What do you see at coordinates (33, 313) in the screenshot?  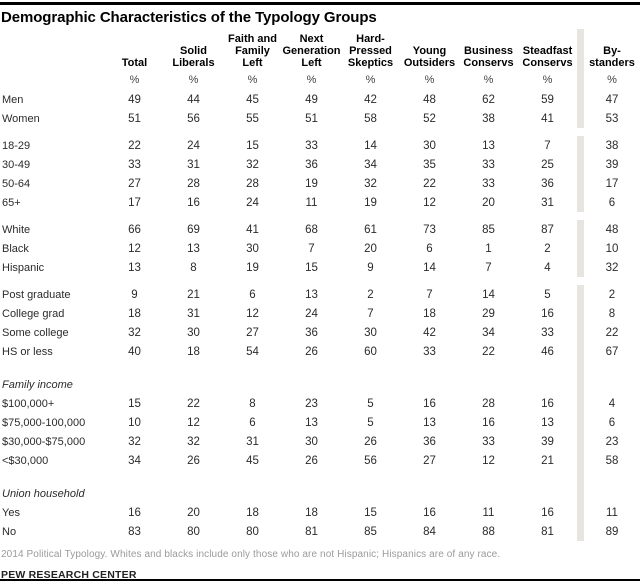 I see `row-label: College grad` at bounding box center [33, 313].